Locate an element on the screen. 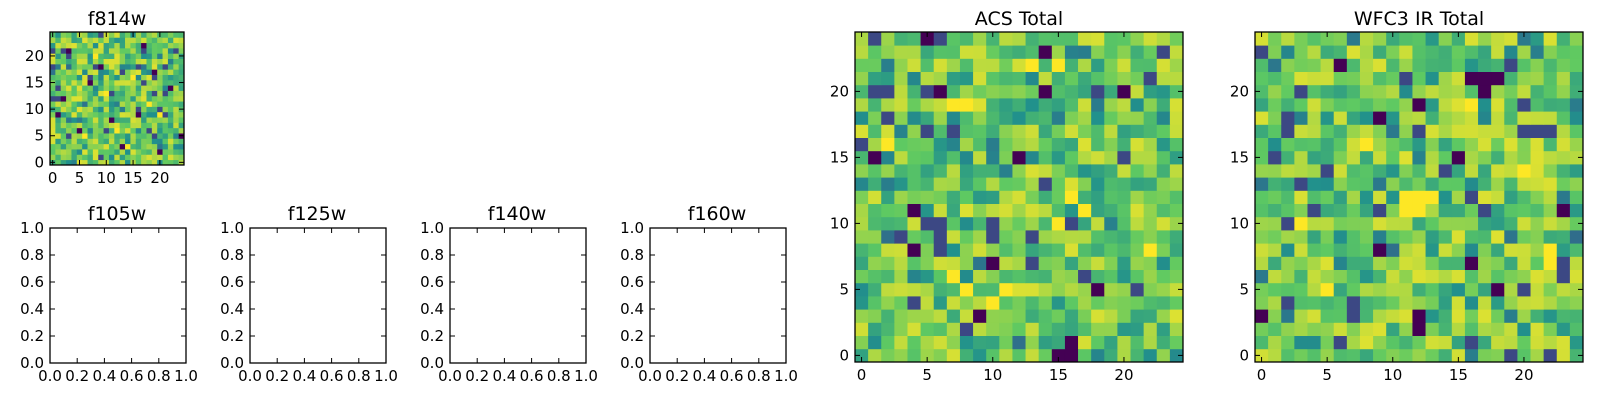 Image resolution: width=1600 pixels, height=400 pixels. y-tick-label: 0.0 is located at coordinates (232, 363).